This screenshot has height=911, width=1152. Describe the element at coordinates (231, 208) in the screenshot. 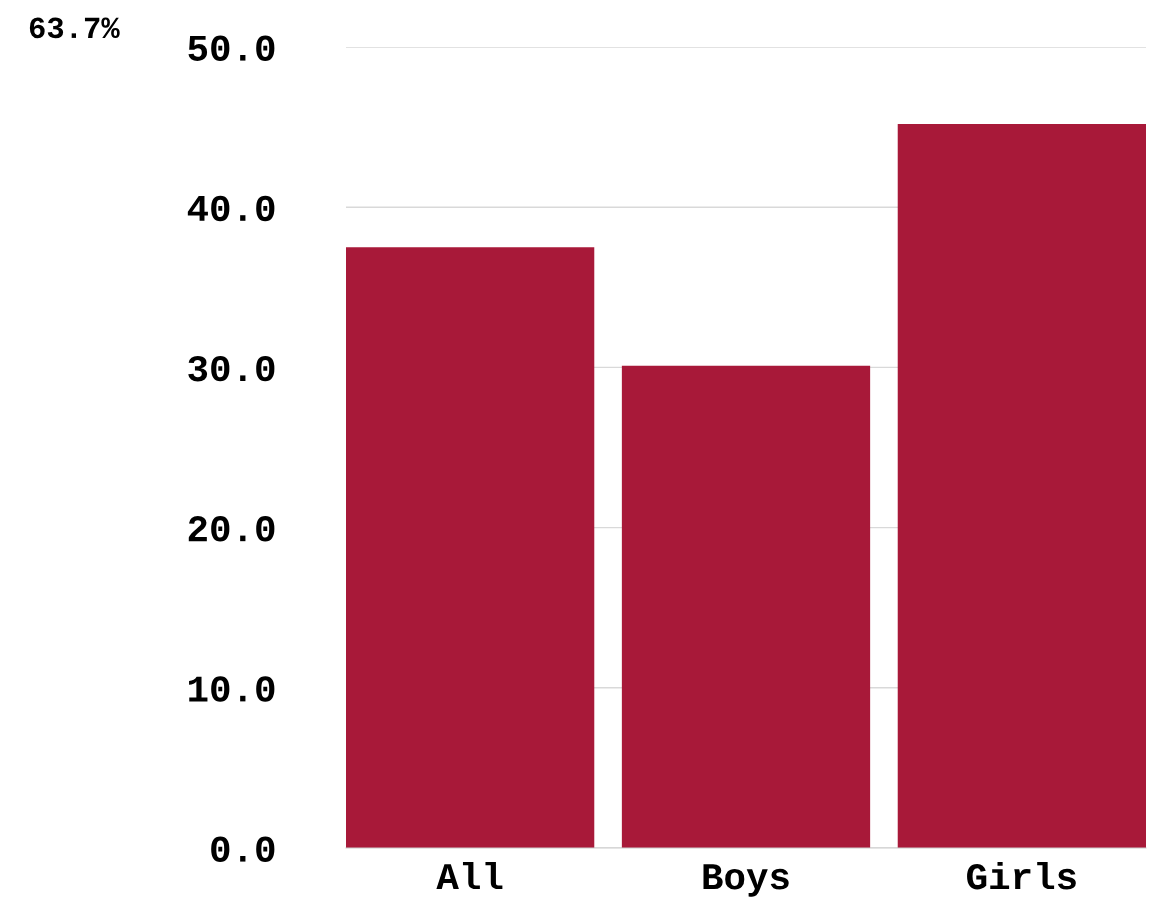

I see `y-tick-label: 40.0` at that location.